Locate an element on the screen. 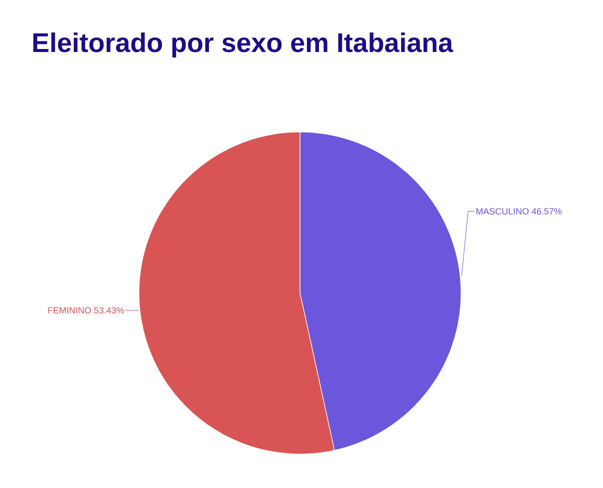  slice-label: FEMININO is located at coordinates (69, 310).